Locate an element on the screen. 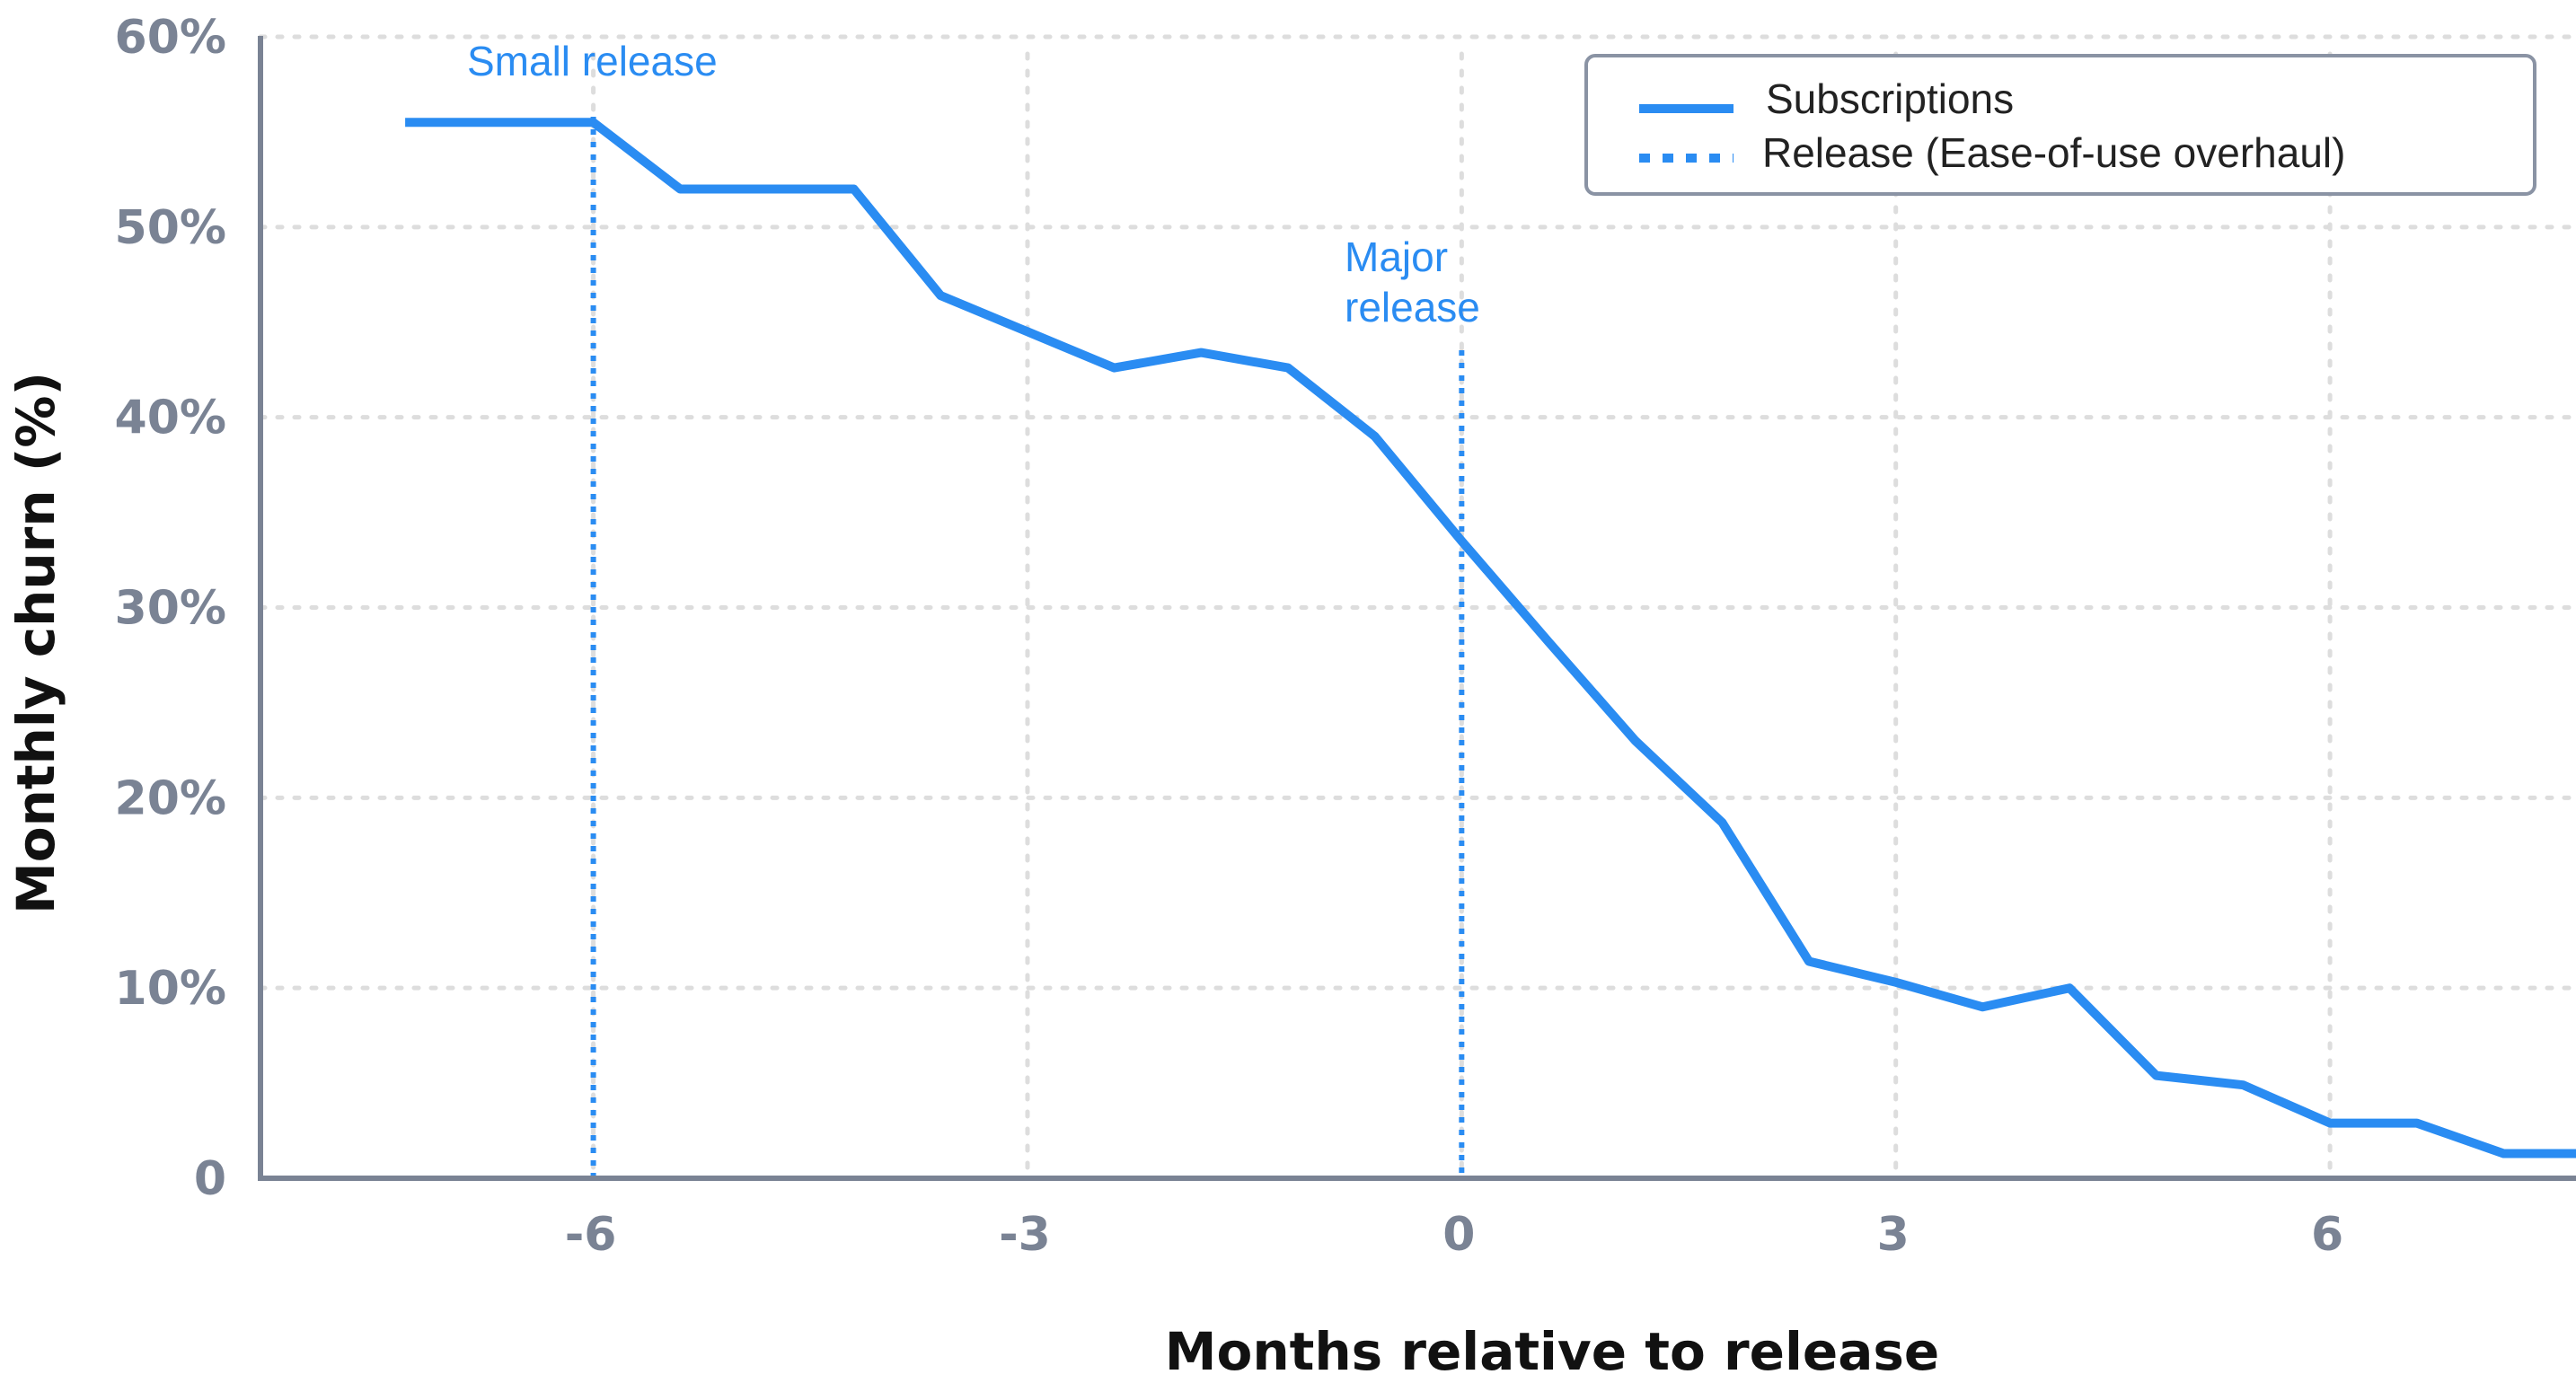 The width and height of the screenshot is (2576, 1383). y-tick-label: 60% is located at coordinates (170, 38).